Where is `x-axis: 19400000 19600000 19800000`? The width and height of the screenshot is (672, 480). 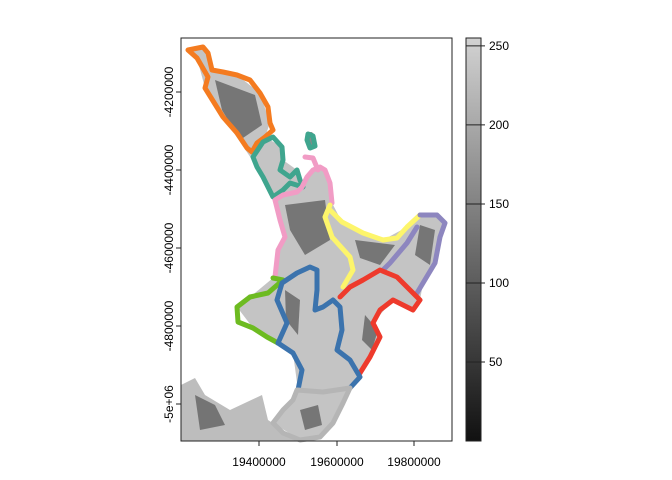 x-axis: 19400000 19600000 19800000 is located at coordinates (336, 455).